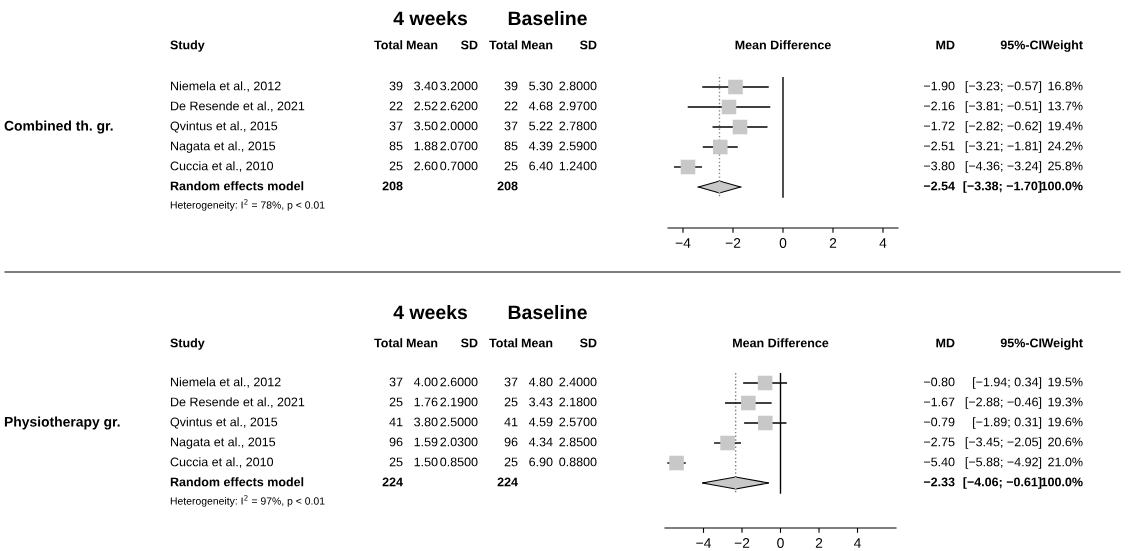 The height and width of the screenshot is (551, 1128). Describe the element at coordinates (939, 442) in the screenshot. I see `text: −2.75` at that location.